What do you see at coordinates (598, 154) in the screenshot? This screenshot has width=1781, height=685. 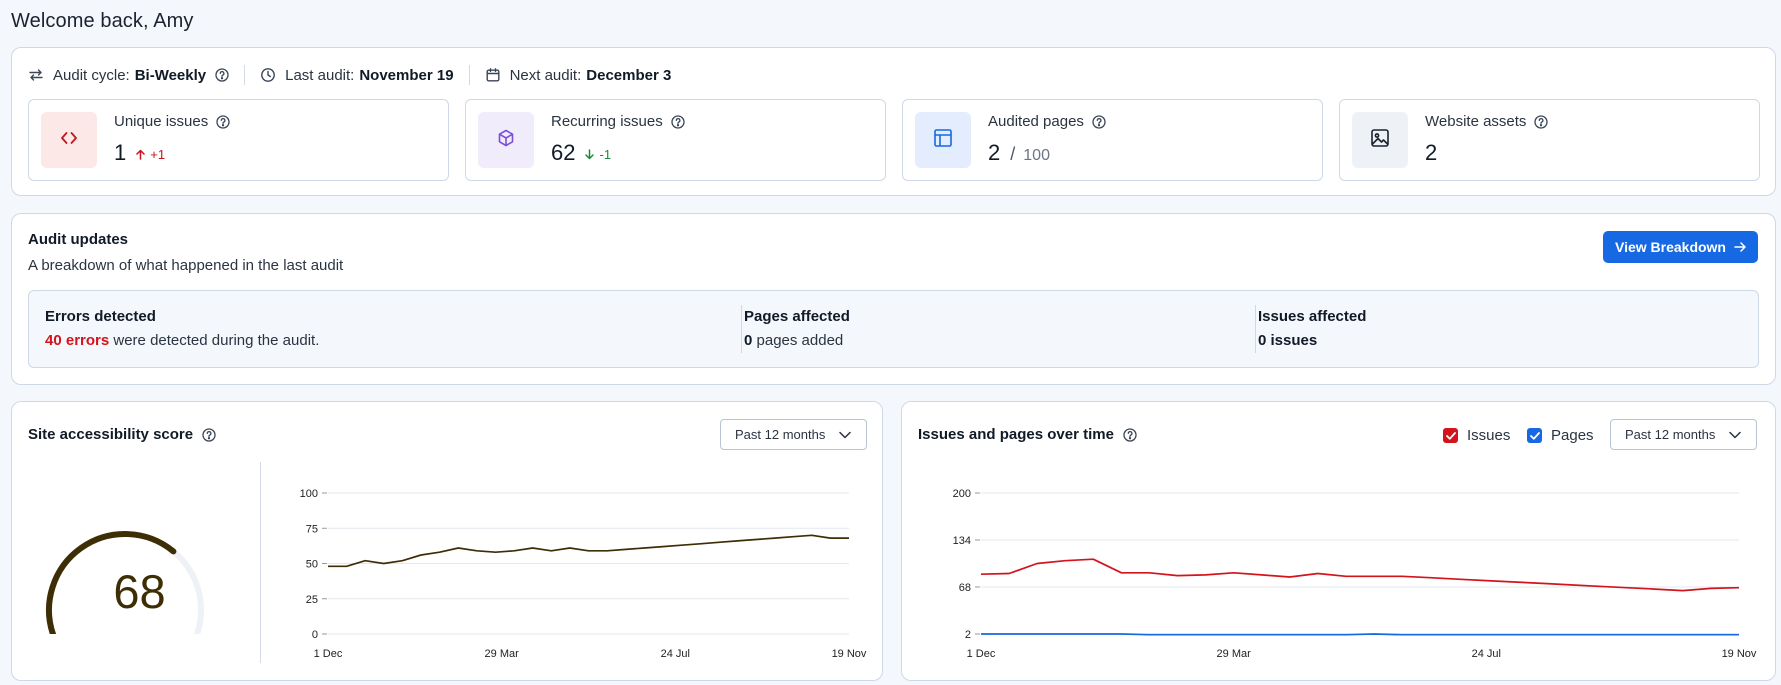 I see `stat-delta: -1` at bounding box center [598, 154].